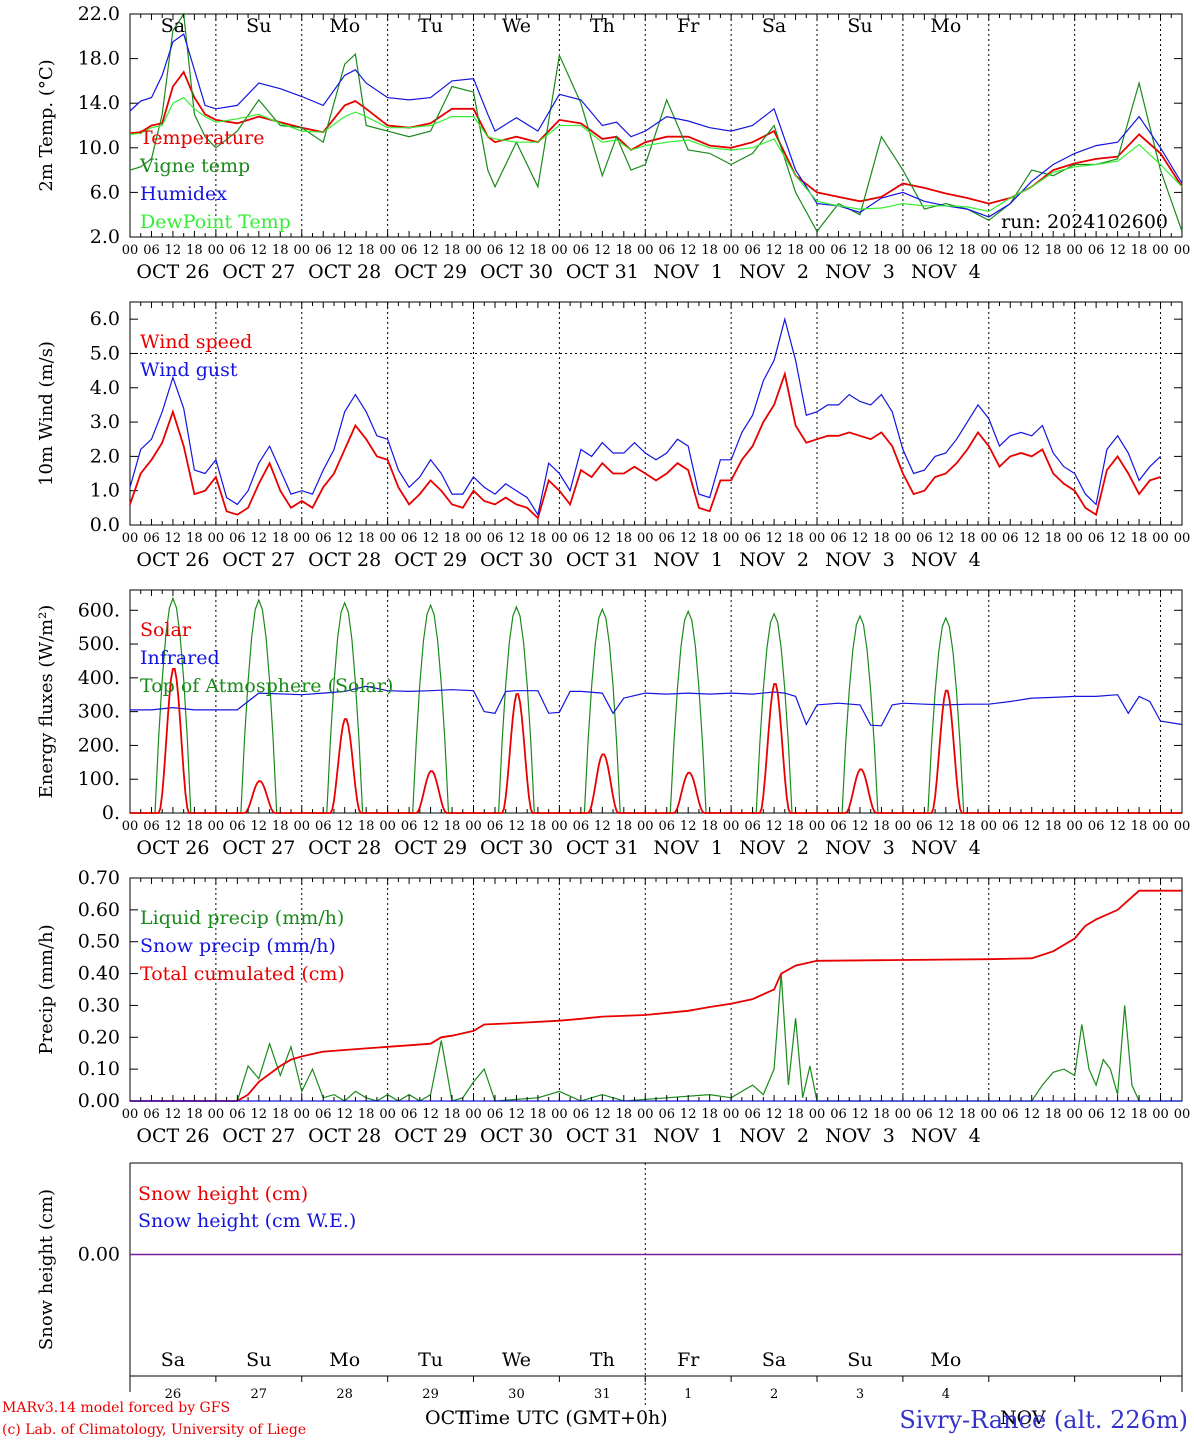  What do you see at coordinates (860, 1394) in the screenshot?
I see `day-number: 3` at bounding box center [860, 1394].